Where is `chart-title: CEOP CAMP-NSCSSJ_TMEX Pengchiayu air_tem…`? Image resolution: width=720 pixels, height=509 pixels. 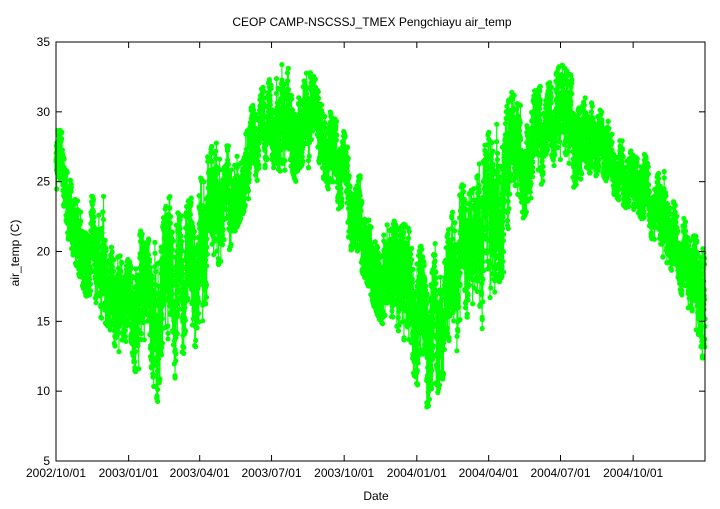
chart-title: CEOP CAMP-NSCSSJ_TMEX Pengchiayu air_tem… is located at coordinates (372, 22).